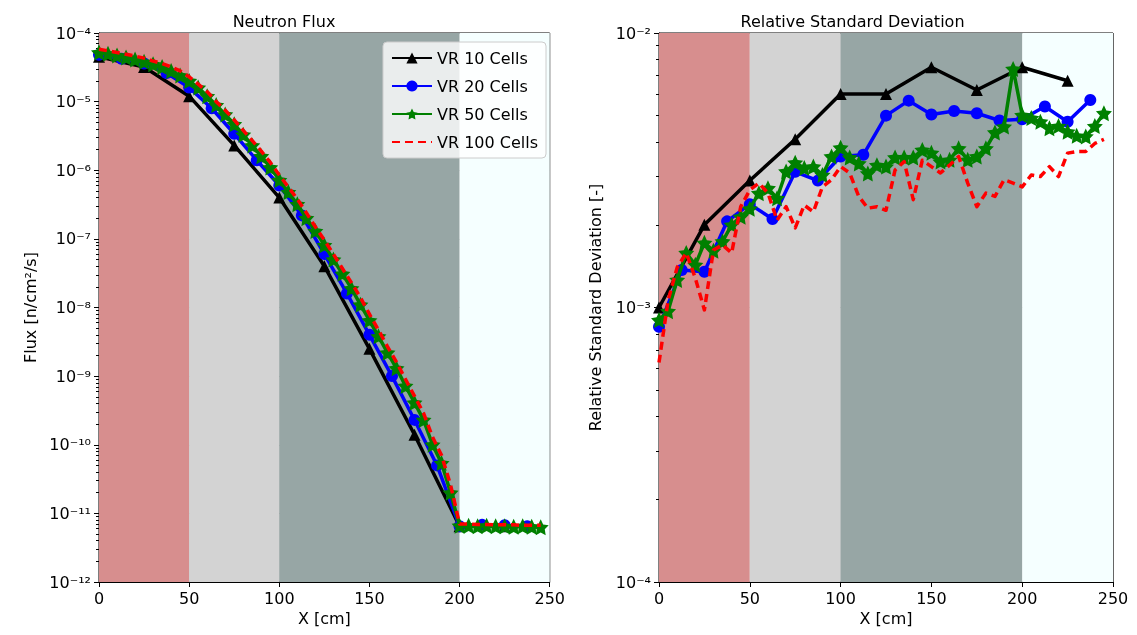  I want to click on y-tick-label: 10⁻⁵, so click(73, 102).